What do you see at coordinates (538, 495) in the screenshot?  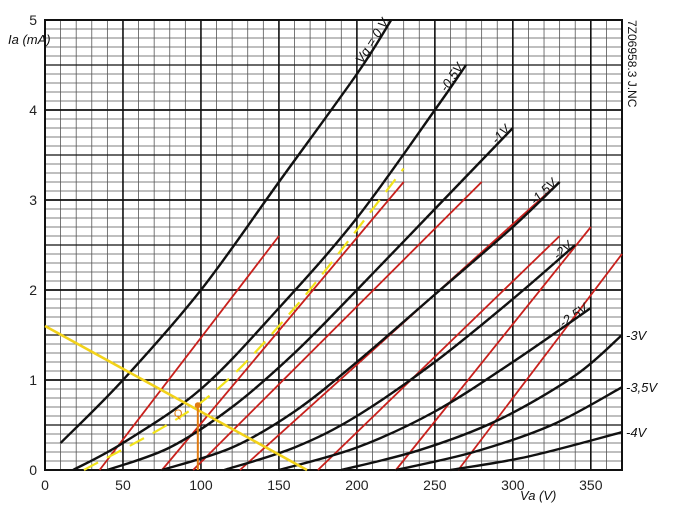 I see `x-axis-label: Va (V)` at bounding box center [538, 495].